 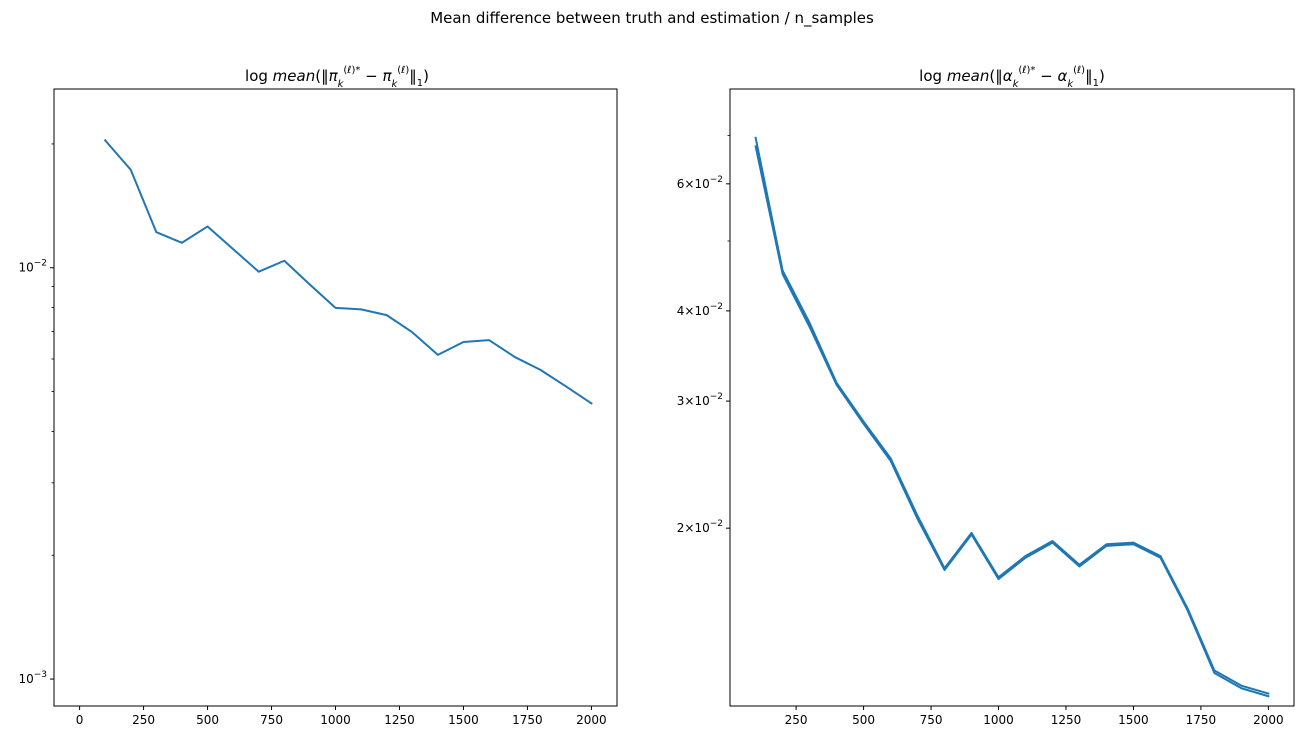 I want to click on right-xtick-label: 500, so click(x=863, y=720).